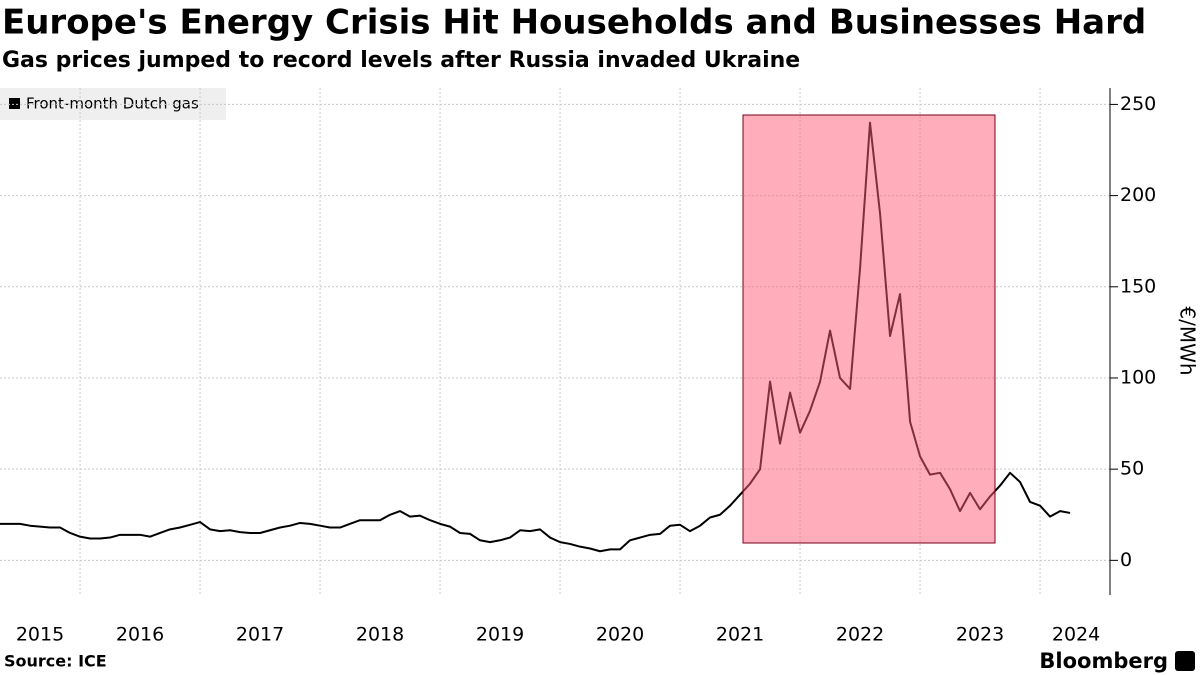 The width and height of the screenshot is (1200, 675). I want to click on x-tick-label: 2024, so click(1076, 635).